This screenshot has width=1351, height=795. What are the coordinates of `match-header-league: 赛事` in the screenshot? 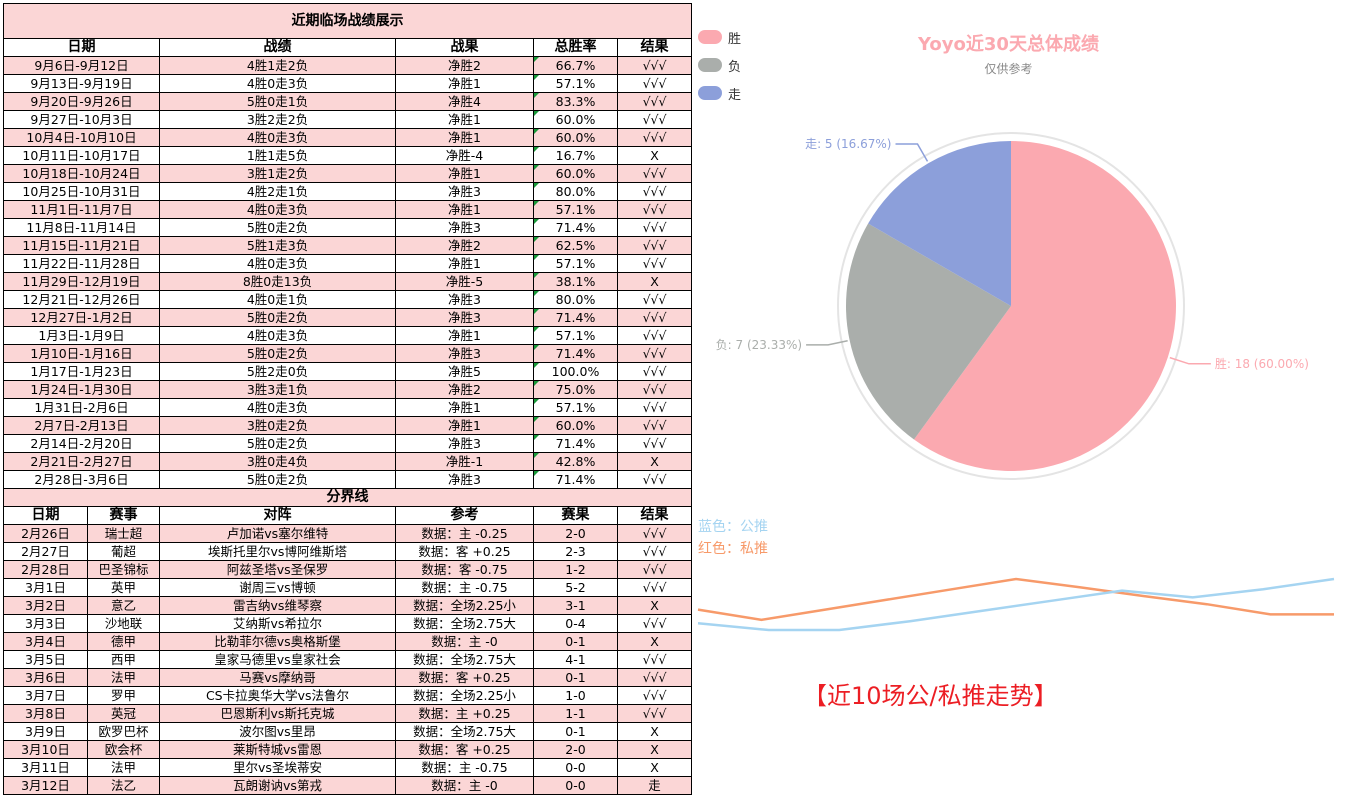 It's located at (123, 515).